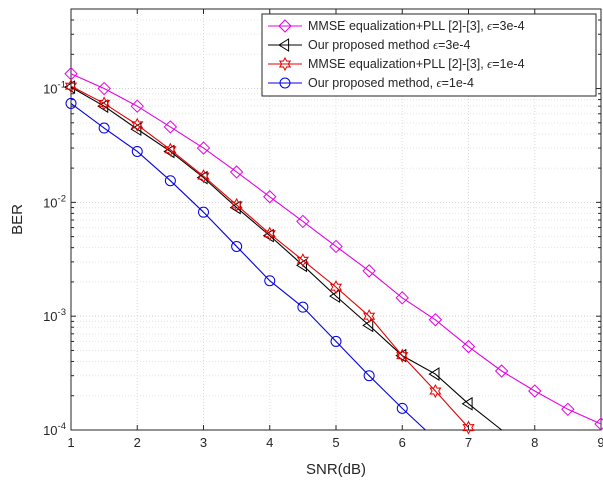 The height and width of the screenshot is (480, 603). Describe the element at coordinates (137, 442) in the screenshot. I see `x-tick-label: 2` at that location.